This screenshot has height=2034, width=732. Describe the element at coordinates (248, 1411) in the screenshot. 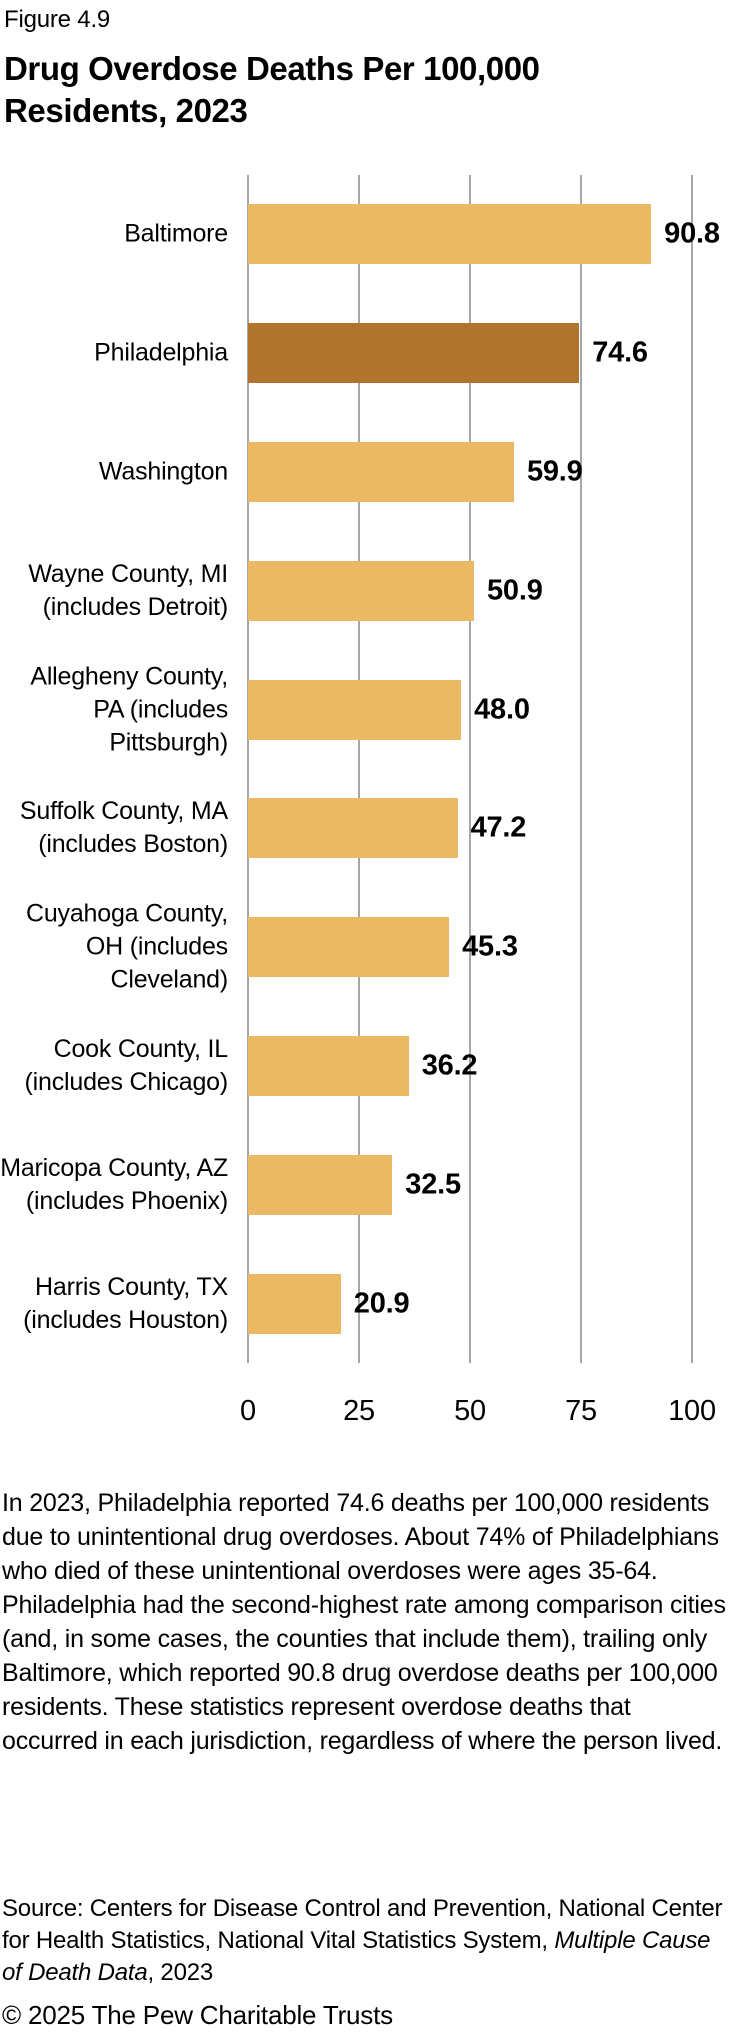

I see `x-axis-tick-label: 0` at that location.